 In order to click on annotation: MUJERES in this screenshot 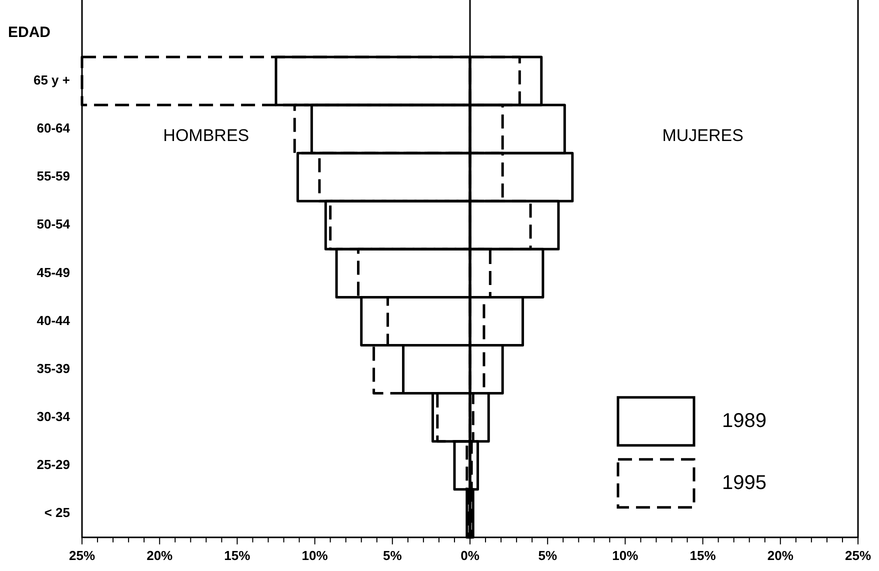, I will do `click(703, 135)`.